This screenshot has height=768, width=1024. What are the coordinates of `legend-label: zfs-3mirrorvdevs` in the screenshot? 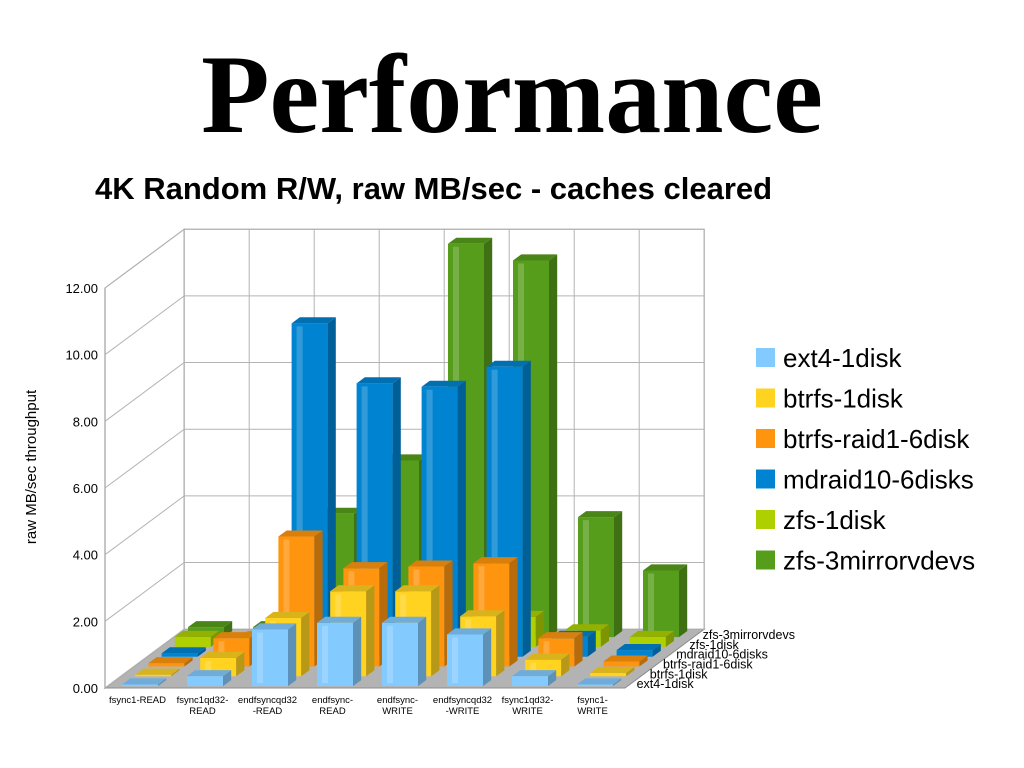 It's located at (879, 561).